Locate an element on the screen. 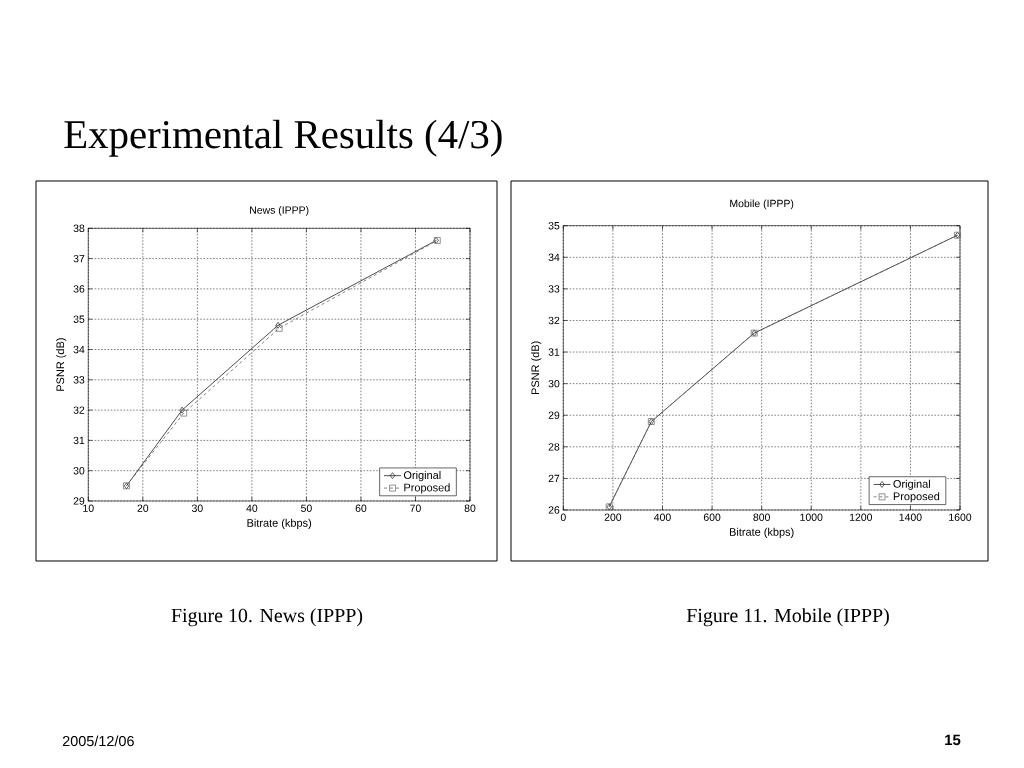  y-tick-label: 37 is located at coordinates (79, 258).